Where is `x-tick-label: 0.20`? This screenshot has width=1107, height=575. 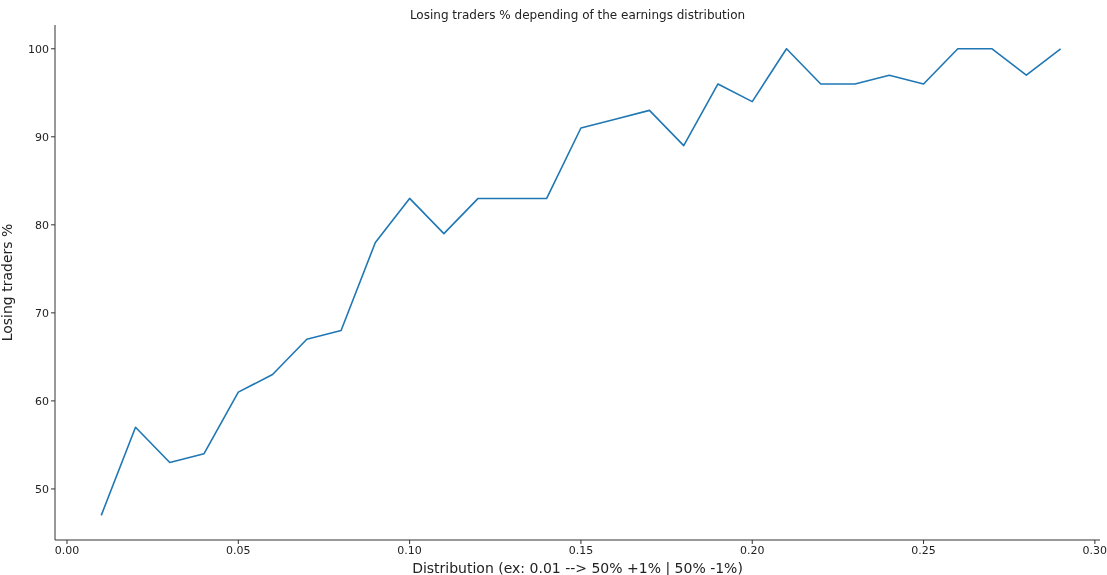
x-tick-label: 0.20 is located at coordinates (752, 550).